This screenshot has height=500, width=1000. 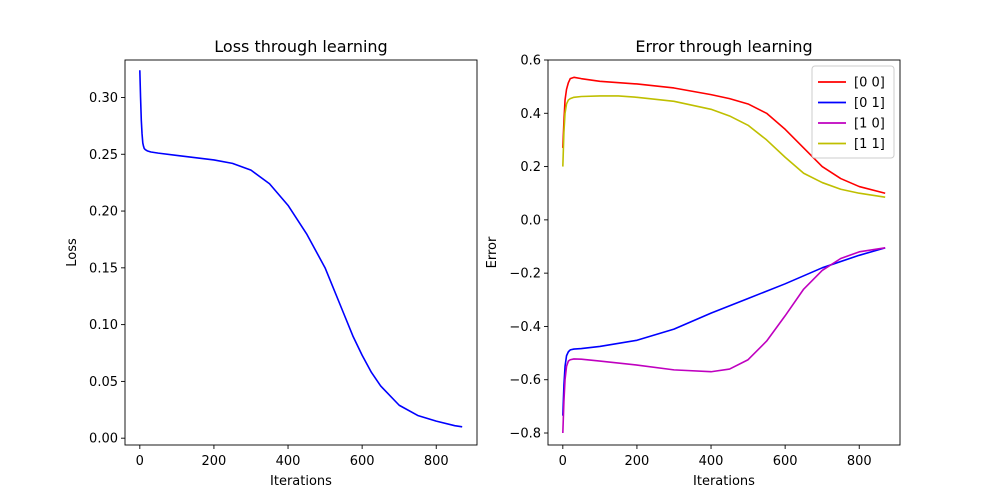 I want to click on error-x-tick-label: 600, so click(x=785, y=461).